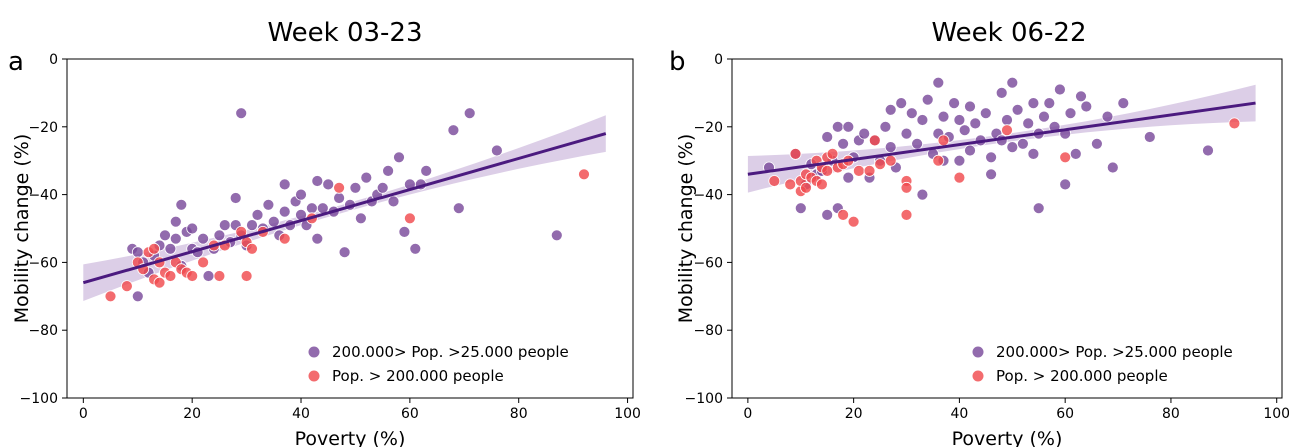 The width and height of the screenshot is (1289, 447). Describe the element at coordinates (1082, 376) in the screenshot. I see `legend-label: Pop. > 200.000 people` at that location.